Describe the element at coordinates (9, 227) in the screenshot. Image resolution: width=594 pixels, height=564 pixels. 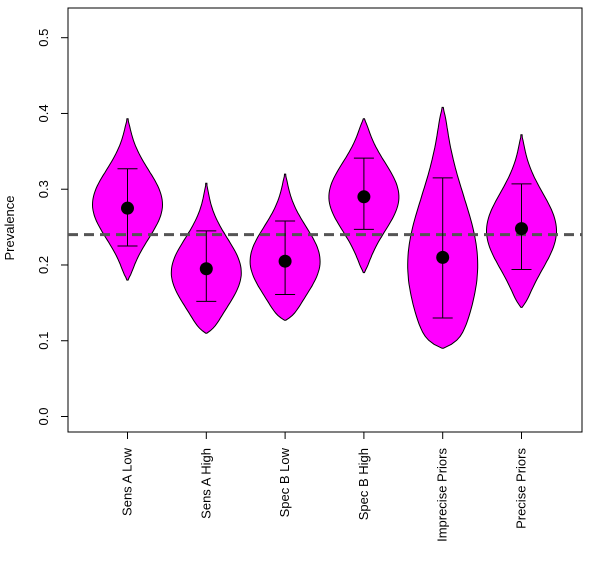
I see `y-axis-title: Prevalence` at that location.